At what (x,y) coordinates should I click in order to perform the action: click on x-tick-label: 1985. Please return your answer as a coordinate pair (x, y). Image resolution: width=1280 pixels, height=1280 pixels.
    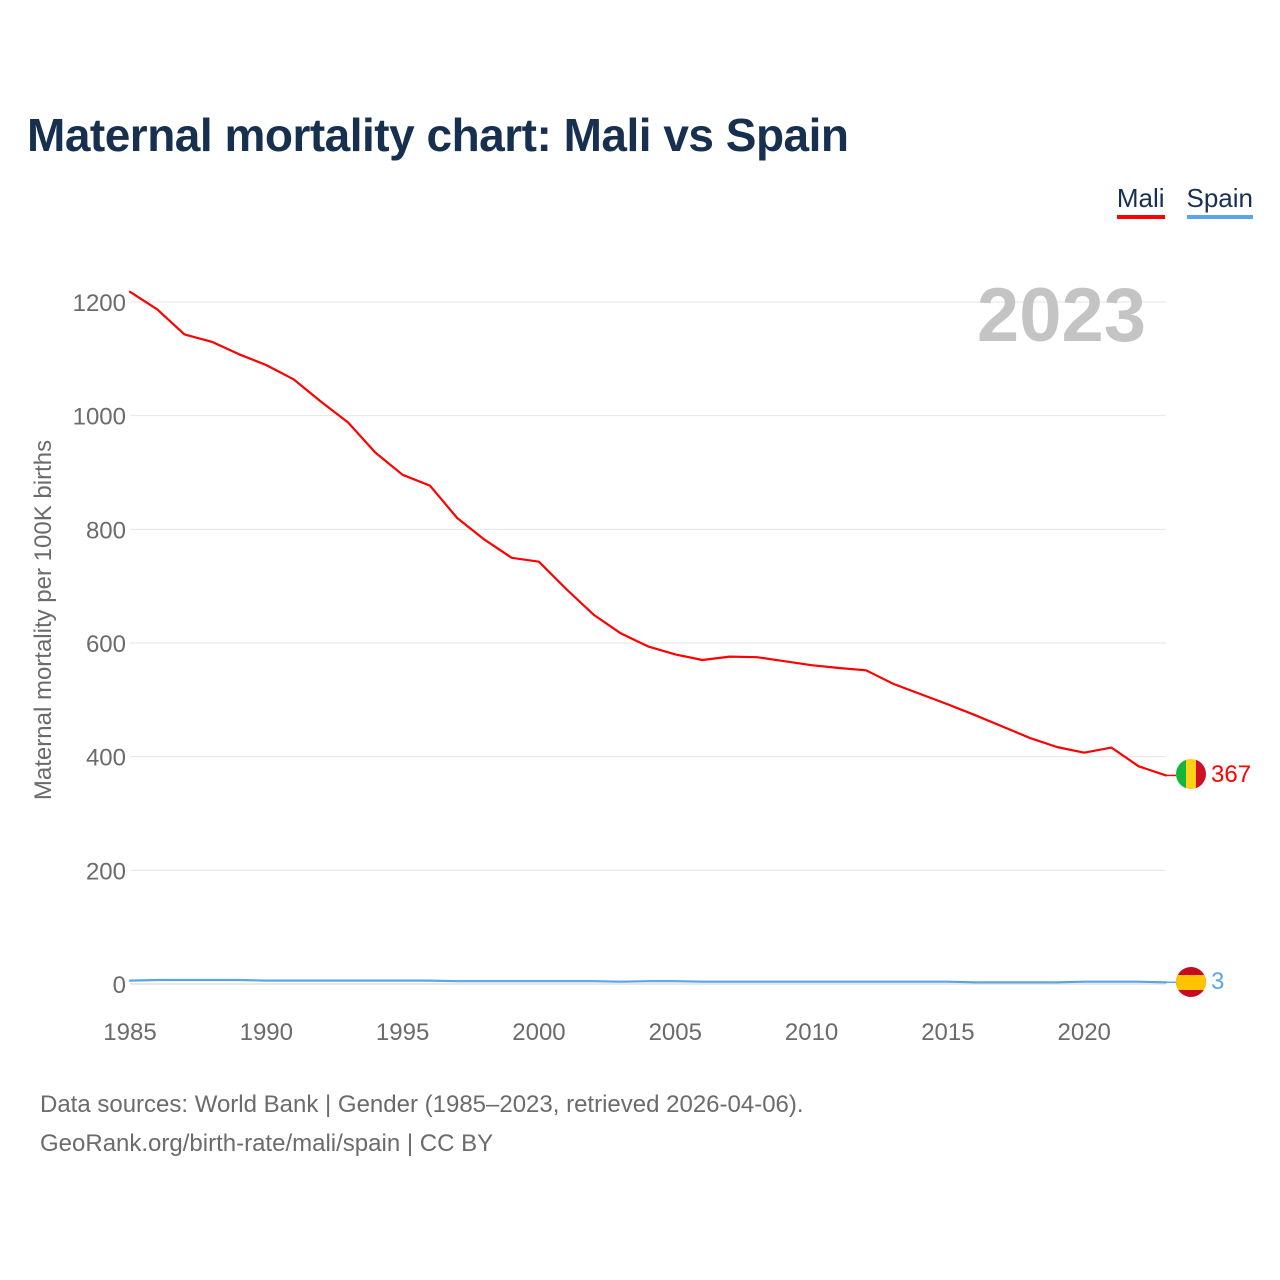
    Looking at the image, I should click on (129, 1032).